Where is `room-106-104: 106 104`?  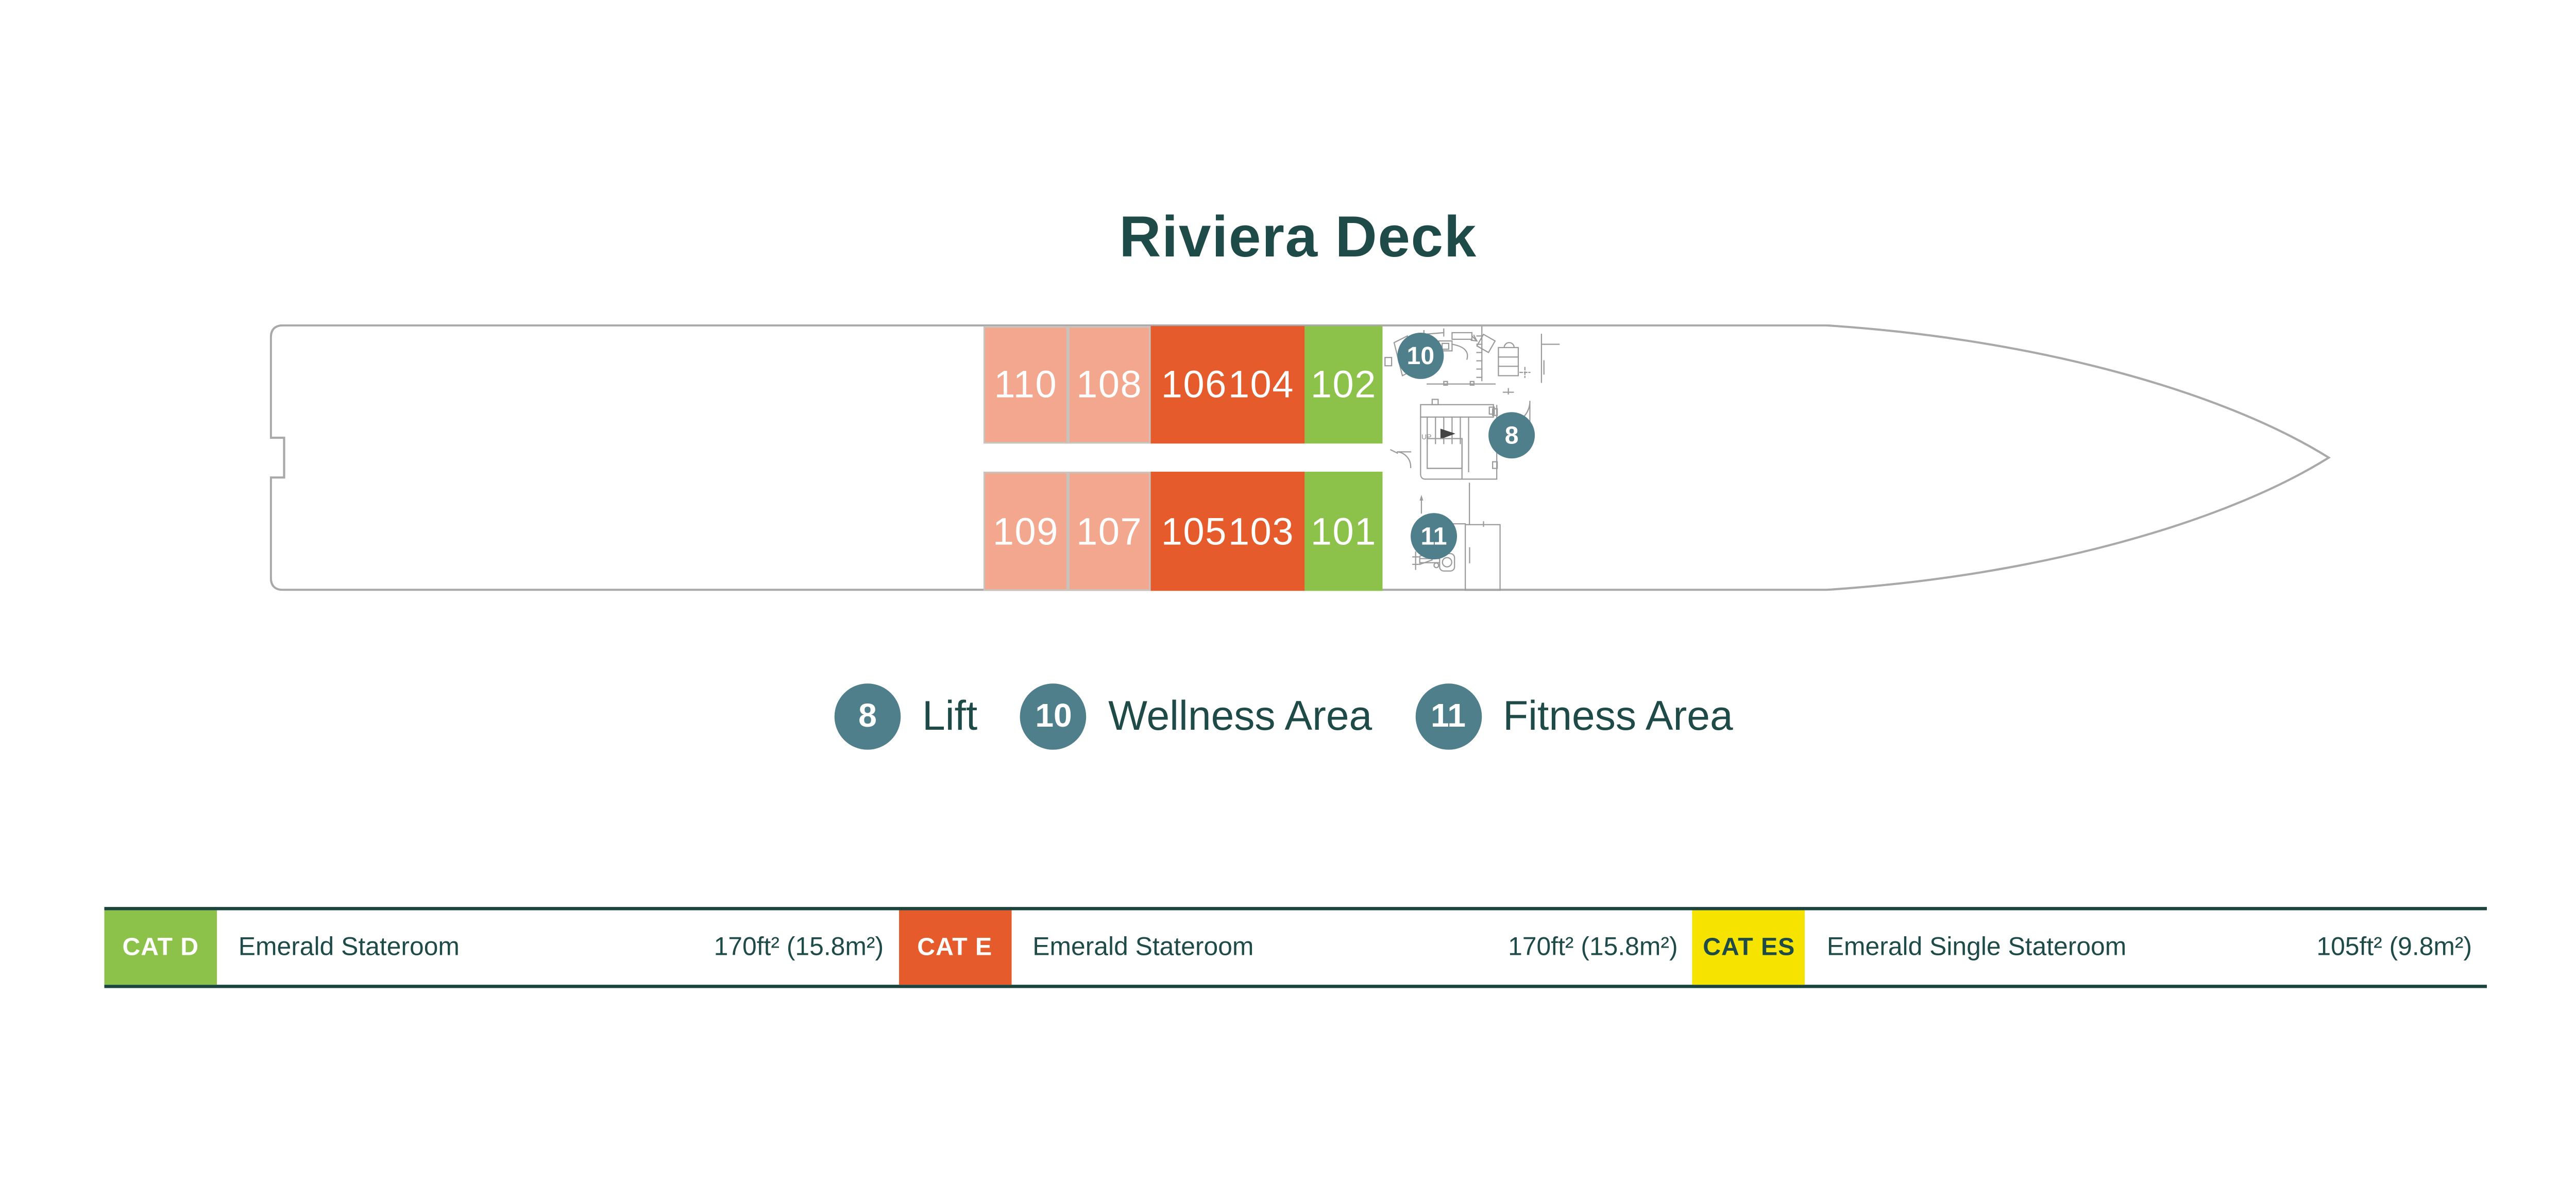 room-106-104: 106 104 is located at coordinates (1227, 385).